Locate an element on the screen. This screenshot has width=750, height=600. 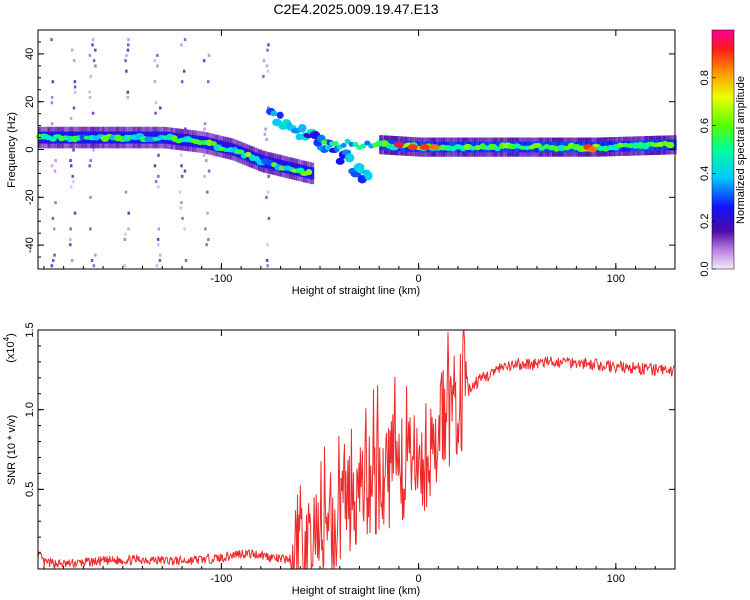
snr-multiplier-exp: 4 is located at coordinates (6, 338).